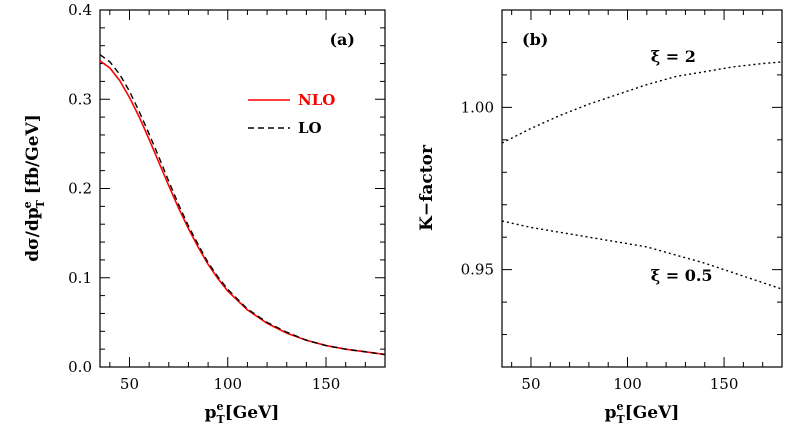 The width and height of the screenshot is (790, 430). What do you see at coordinates (80, 10) in the screenshot?
I see `y-tick-label: 0.4` at bounding box center [80, 10].